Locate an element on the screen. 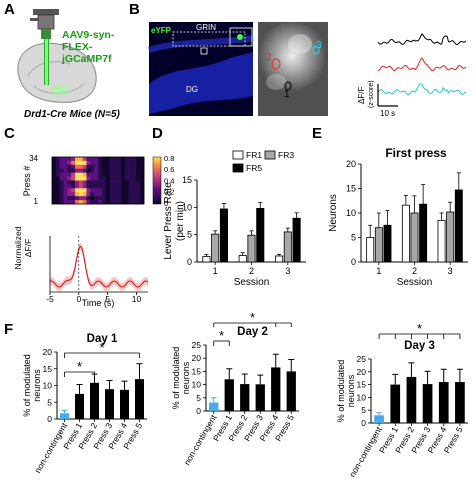 The height and width of the screenshot is (481, 474). chart-f2-ytick-label: 20 is located at coordinates (197, 358).